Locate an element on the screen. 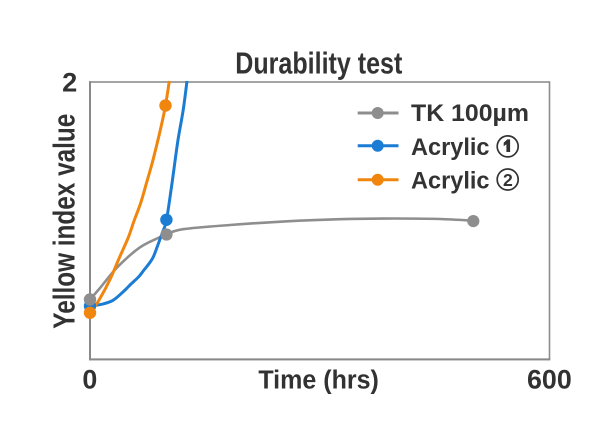 This screenshot has height=440, width=600. svg-text: TK 100µm is located at coordinates (470, 113).